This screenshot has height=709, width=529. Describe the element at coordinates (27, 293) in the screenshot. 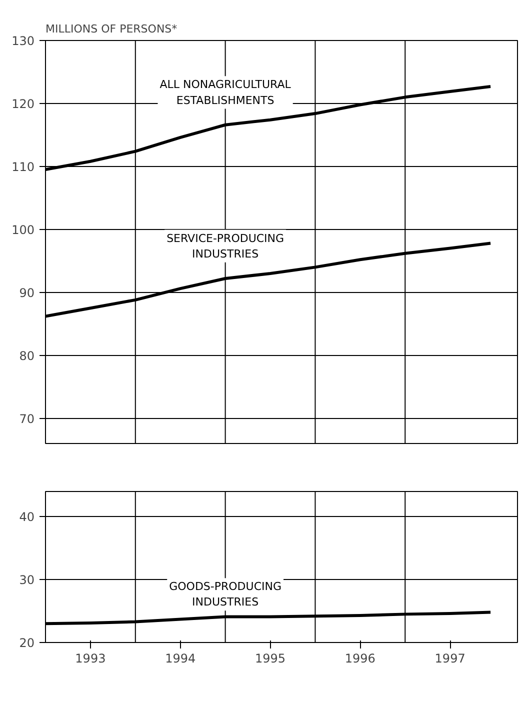

I see `y-tick-label: 90` at that location.